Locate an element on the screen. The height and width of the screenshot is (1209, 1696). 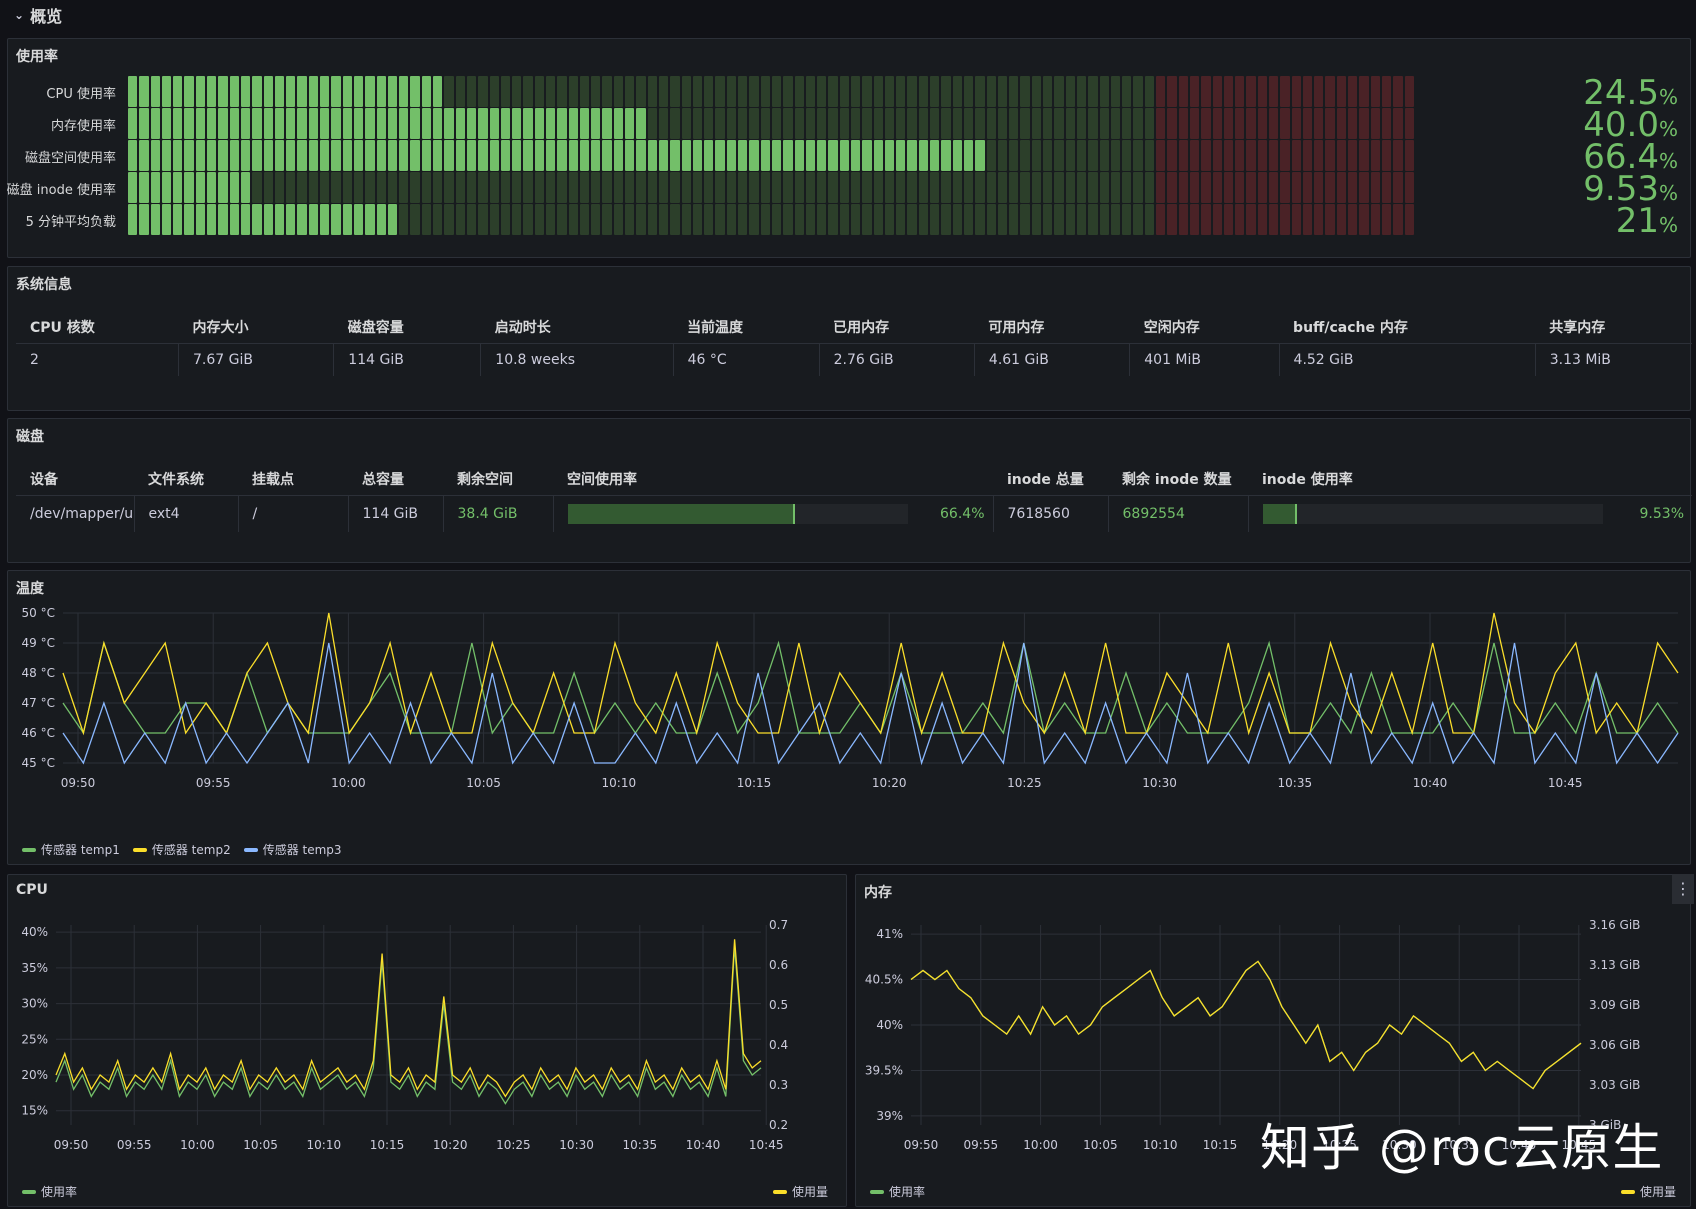
column-header: 总容量 is located at coordinates (395, 479).